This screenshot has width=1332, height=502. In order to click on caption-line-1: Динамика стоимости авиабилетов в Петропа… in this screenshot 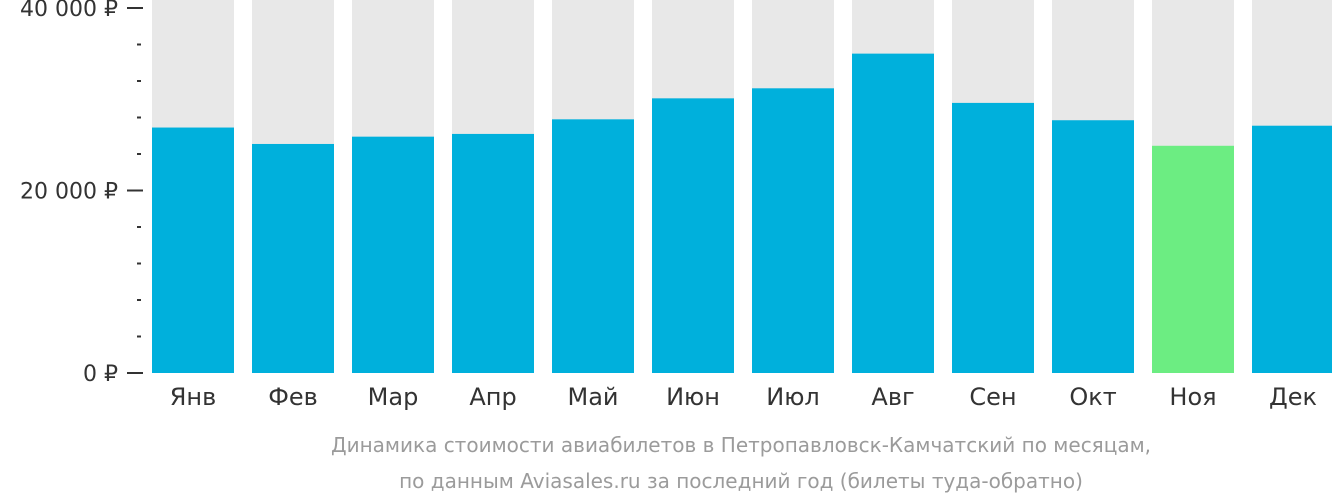, I will do `click(741, 445)`.